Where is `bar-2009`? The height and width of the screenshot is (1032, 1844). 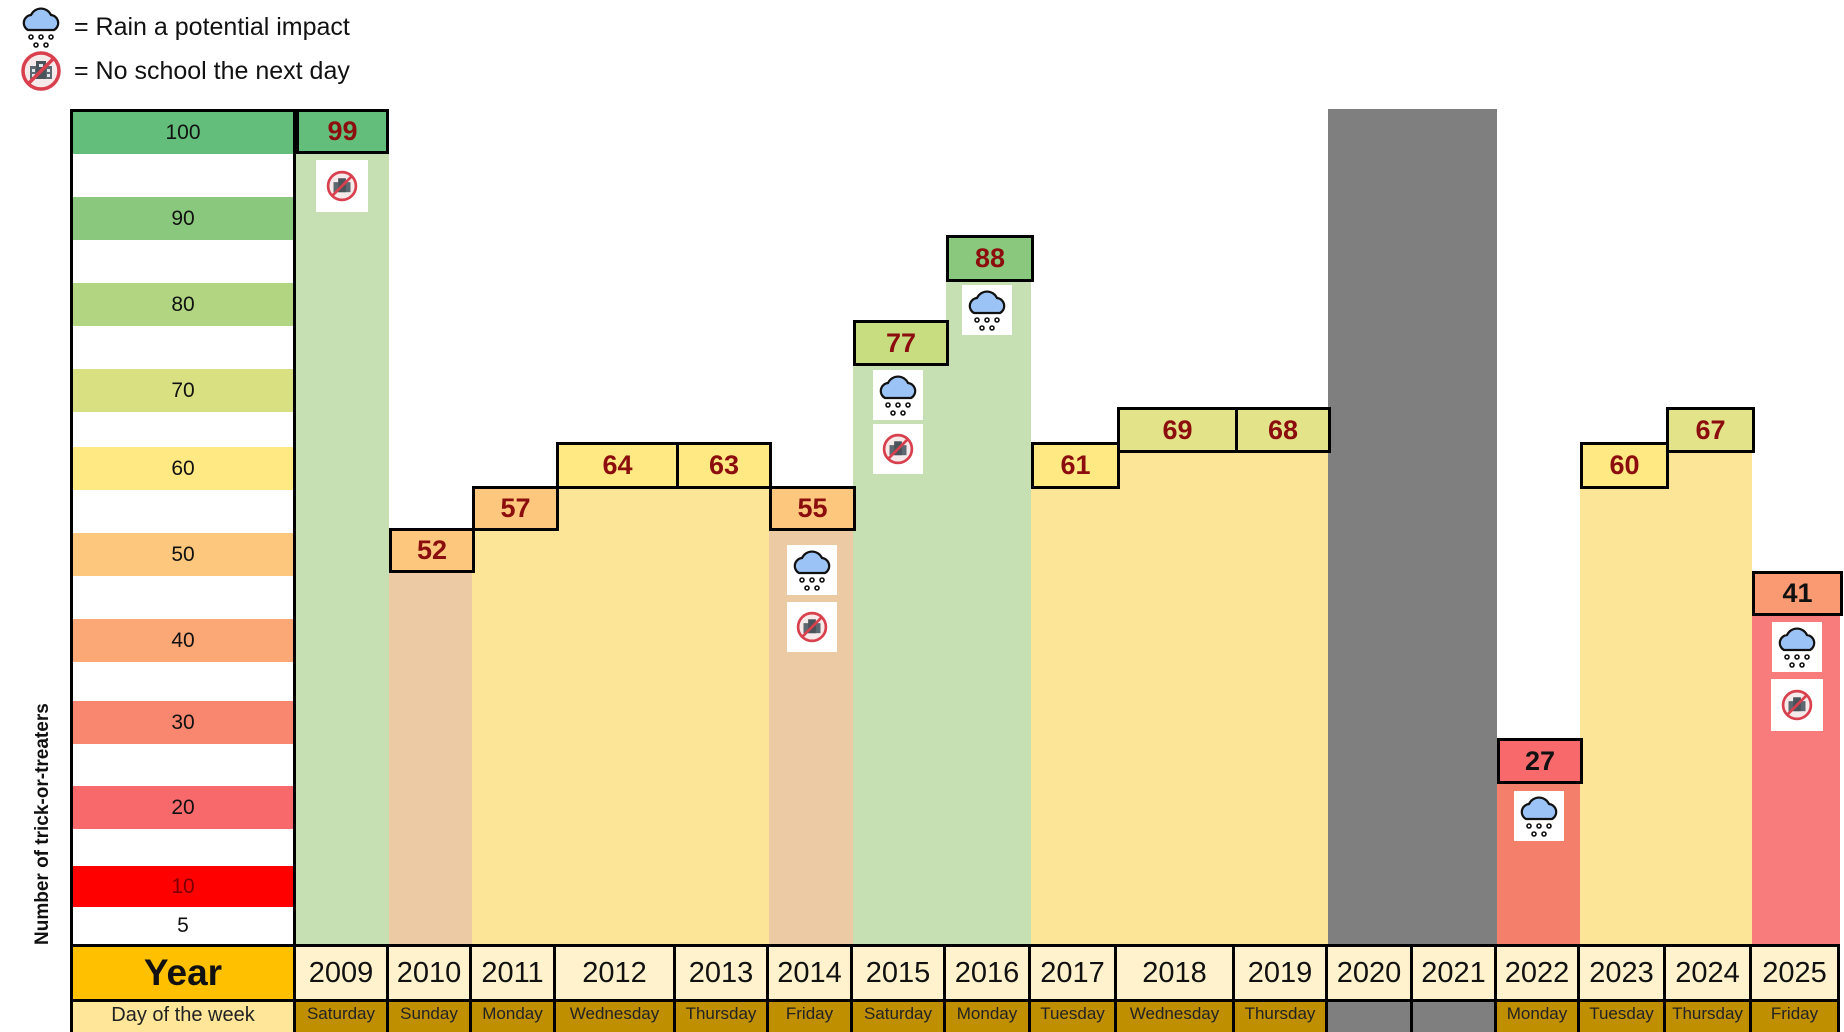 bar-2009 is located at coordinates (342, 548).